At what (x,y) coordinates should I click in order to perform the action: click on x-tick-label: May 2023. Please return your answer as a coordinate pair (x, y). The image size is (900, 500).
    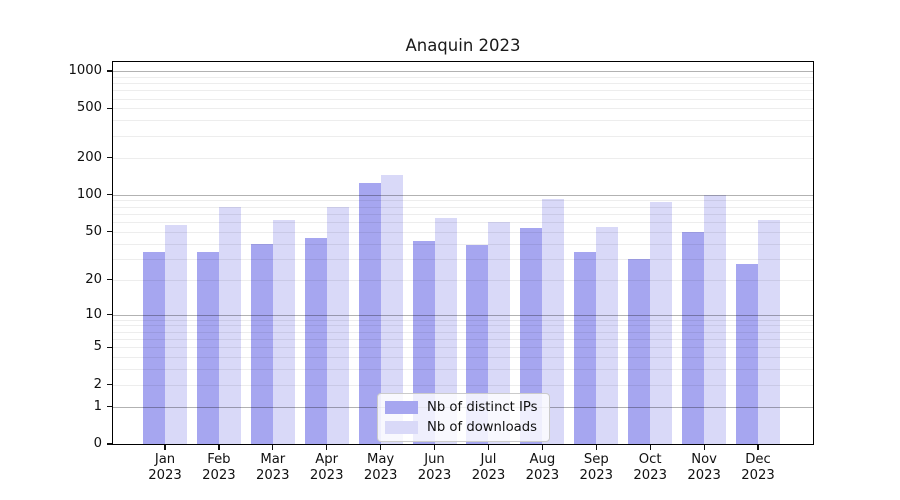
    Looking at the image, I should click on (380, 467).